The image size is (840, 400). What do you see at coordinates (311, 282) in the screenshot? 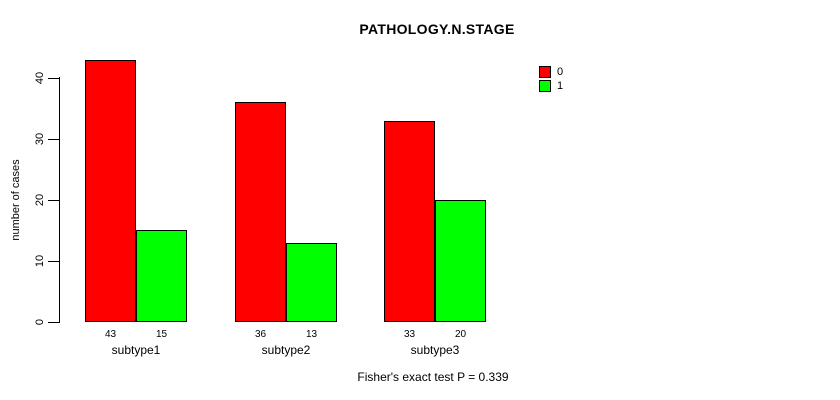
I see `bar-1-subtype2` at bounding box center [311, 282].